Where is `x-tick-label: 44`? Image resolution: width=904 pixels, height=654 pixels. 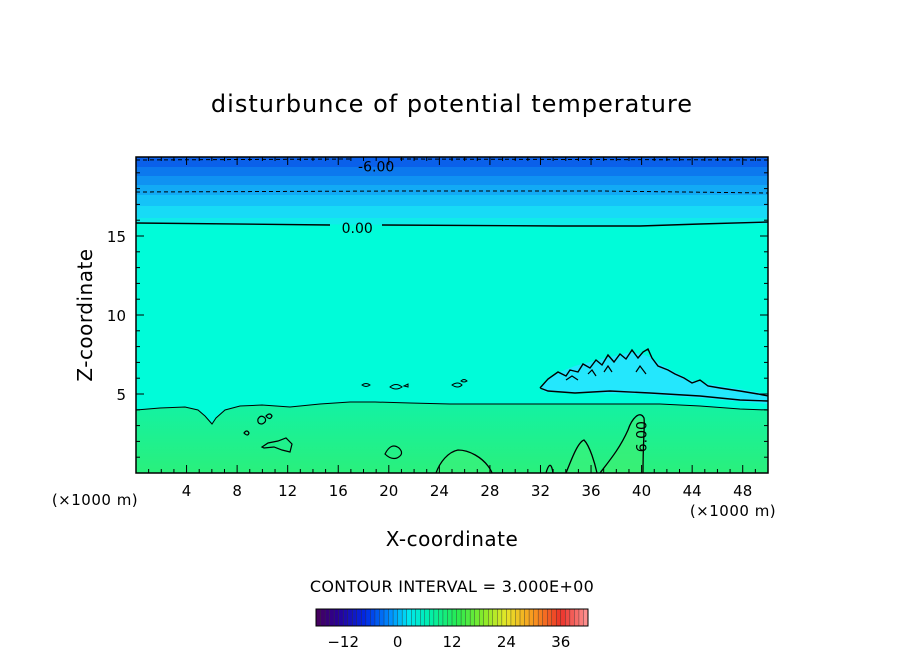 x-tick-label: 44 is located at coordinates (692, 491).